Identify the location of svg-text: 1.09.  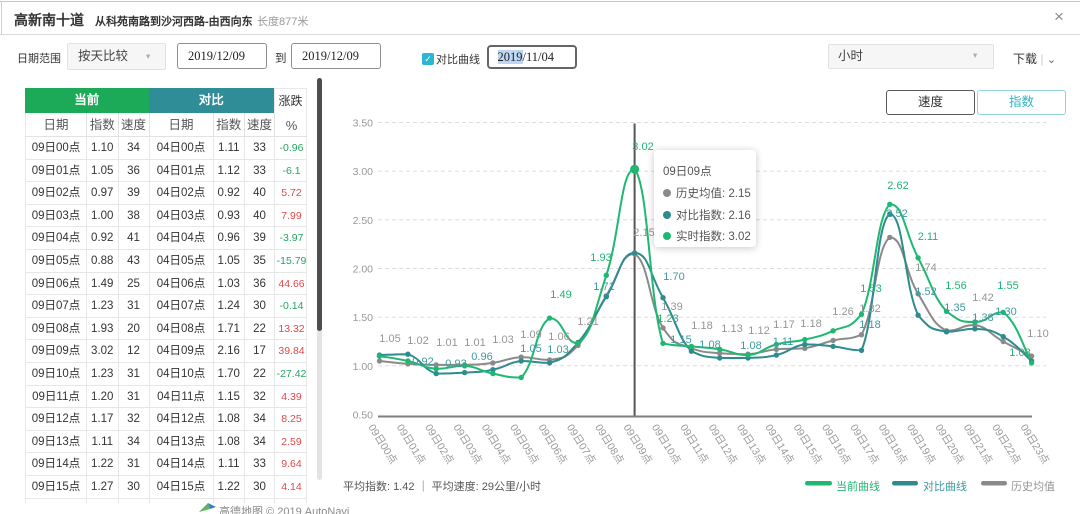
(530, 335).